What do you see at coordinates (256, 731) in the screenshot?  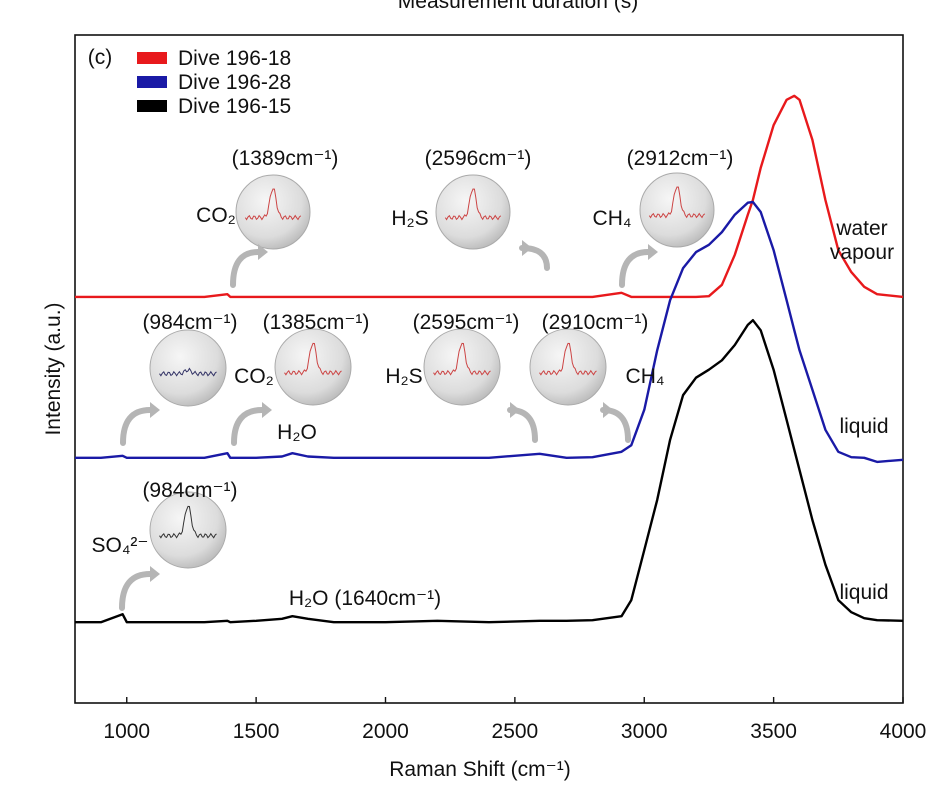 I see `x-tick-label: 1500` at bounding box center [256, 731].